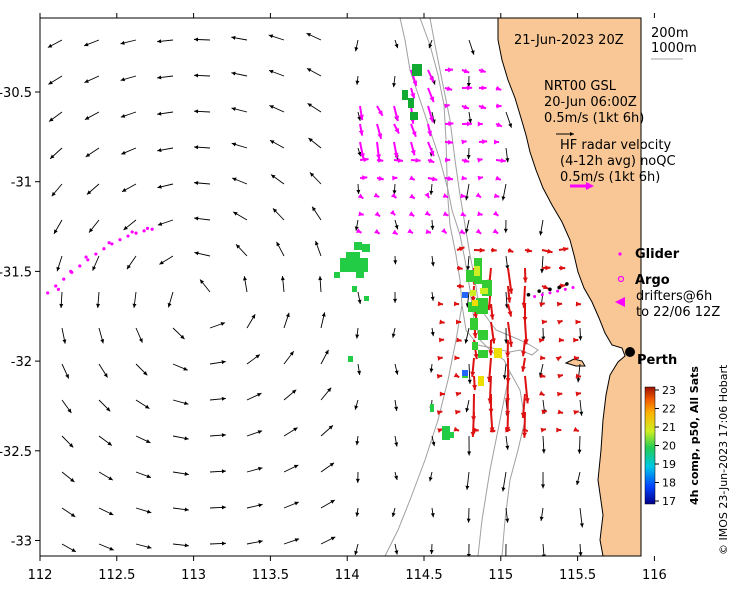  What do you see at coordinates (618, 161) in the screenshot?
I see `radar-title-2: (4-12h avg) noQC` at bounding box center [618, 161].